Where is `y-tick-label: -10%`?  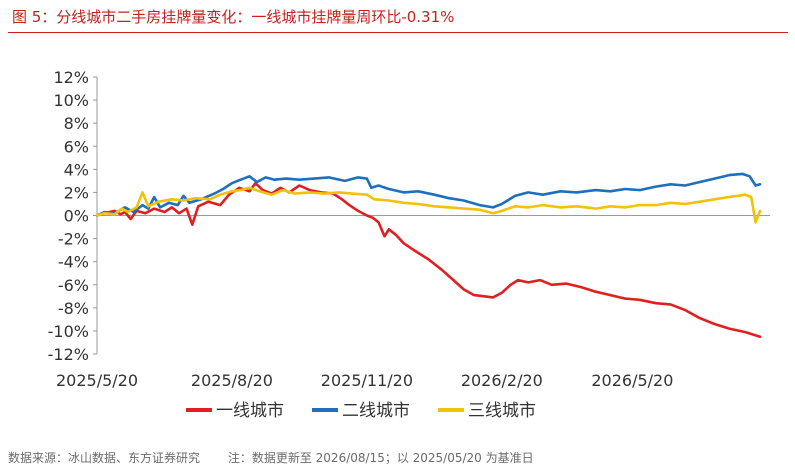
y-tick-label: -10% is located at coordinates (68, 331).